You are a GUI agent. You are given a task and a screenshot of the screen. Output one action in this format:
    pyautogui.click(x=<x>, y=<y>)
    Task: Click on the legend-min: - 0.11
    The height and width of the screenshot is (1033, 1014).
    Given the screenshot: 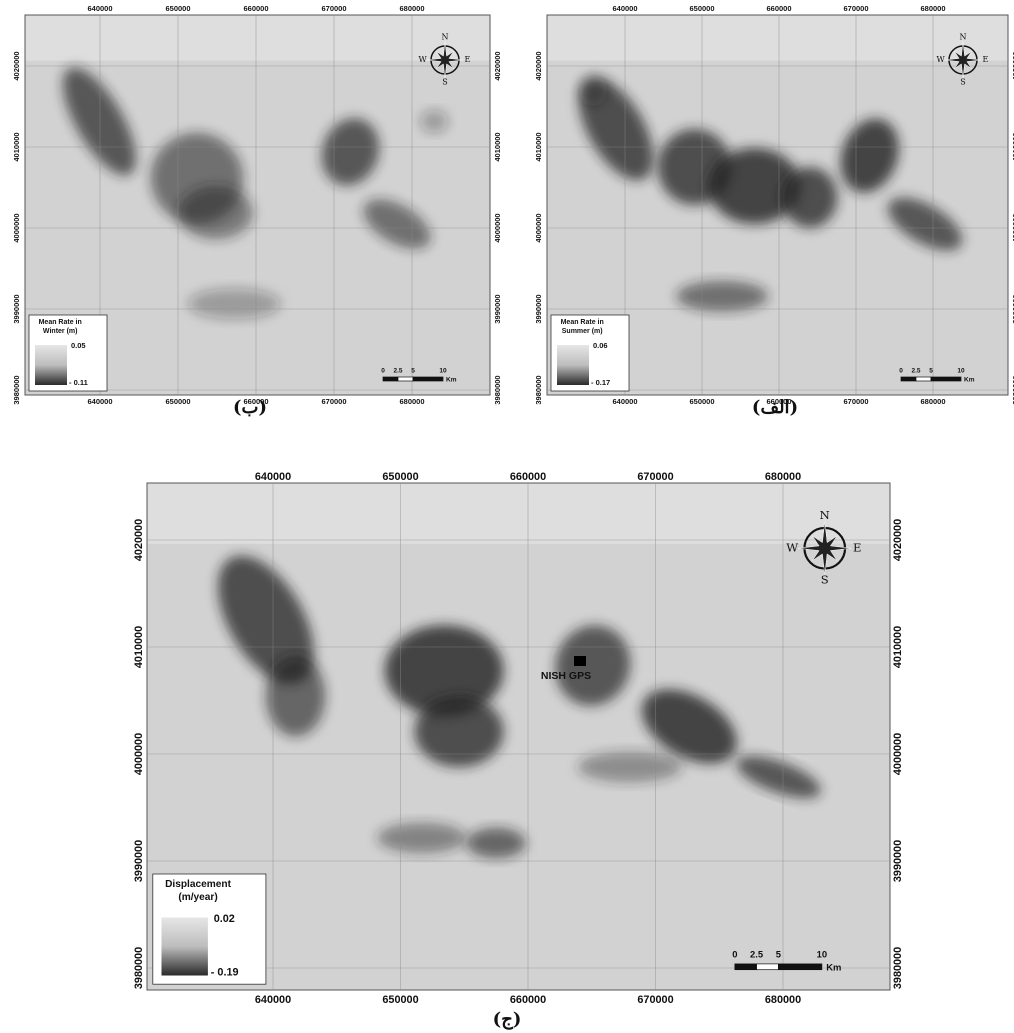 What is the action you would take?
    pyautogui.click(x=78, y=382)
    